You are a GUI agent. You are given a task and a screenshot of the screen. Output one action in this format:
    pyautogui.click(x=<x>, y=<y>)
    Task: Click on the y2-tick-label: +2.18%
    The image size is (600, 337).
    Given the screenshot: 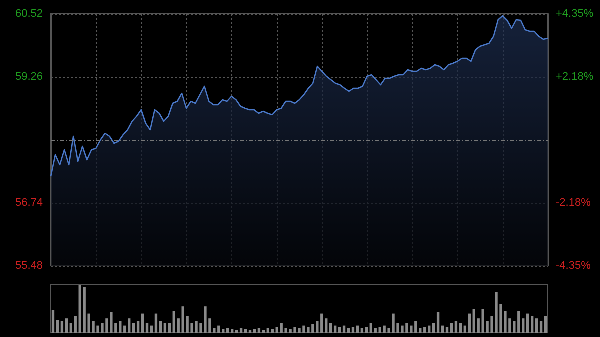 What is the action you would take?
    pyautogui.click(x=575, y=76)
    